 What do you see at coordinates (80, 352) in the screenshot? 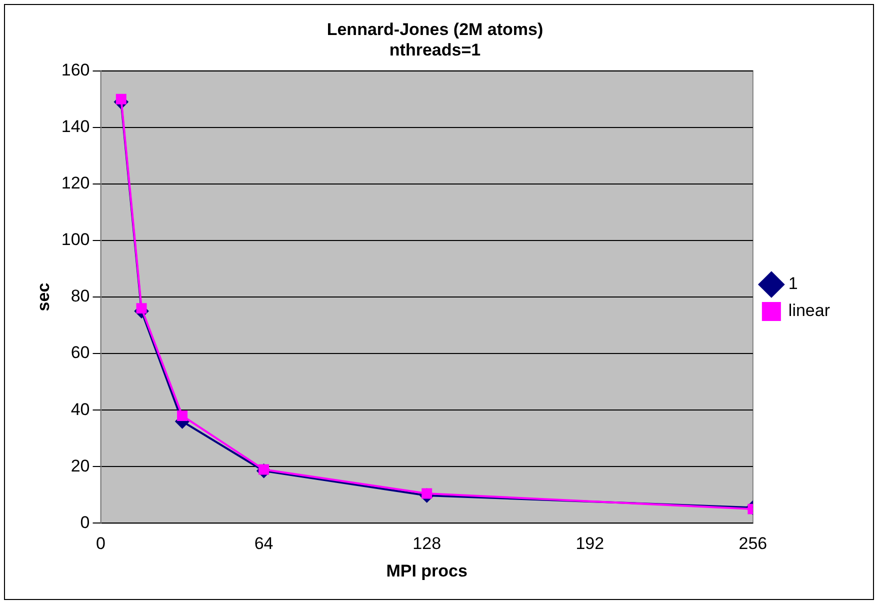
I see `y-tick-label: 60` at bounding box center [80, 352].